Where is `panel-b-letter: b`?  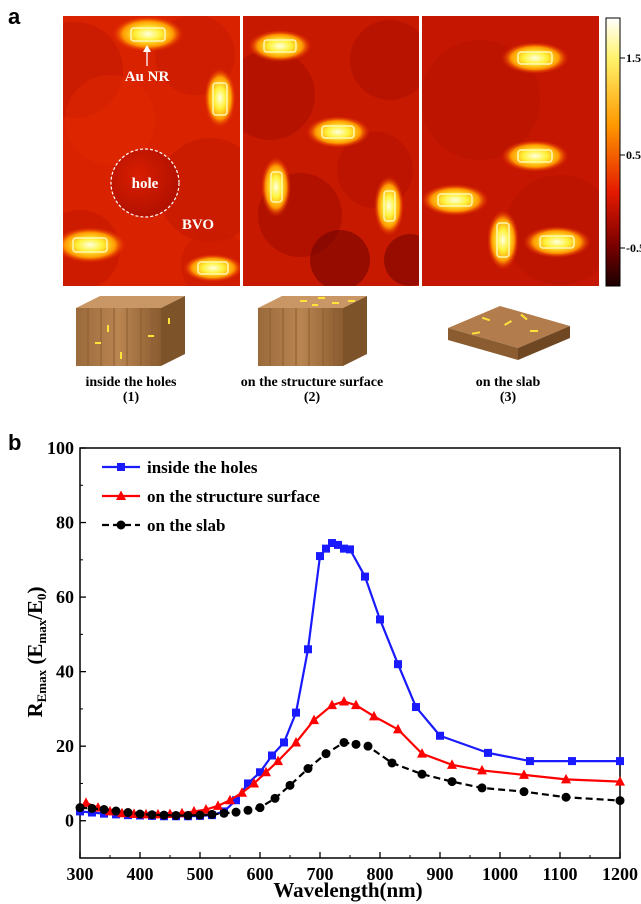 panel-b-letter: b is located at coordinates (14, 442).